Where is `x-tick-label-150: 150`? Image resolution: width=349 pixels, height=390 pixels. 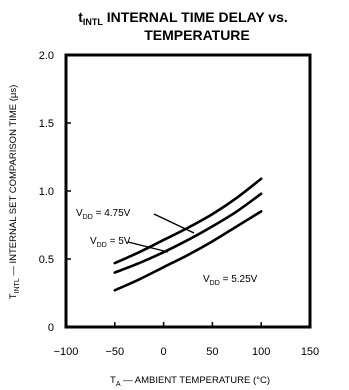 x-tick-label-150: 150 is located at coordinates (310, 352).